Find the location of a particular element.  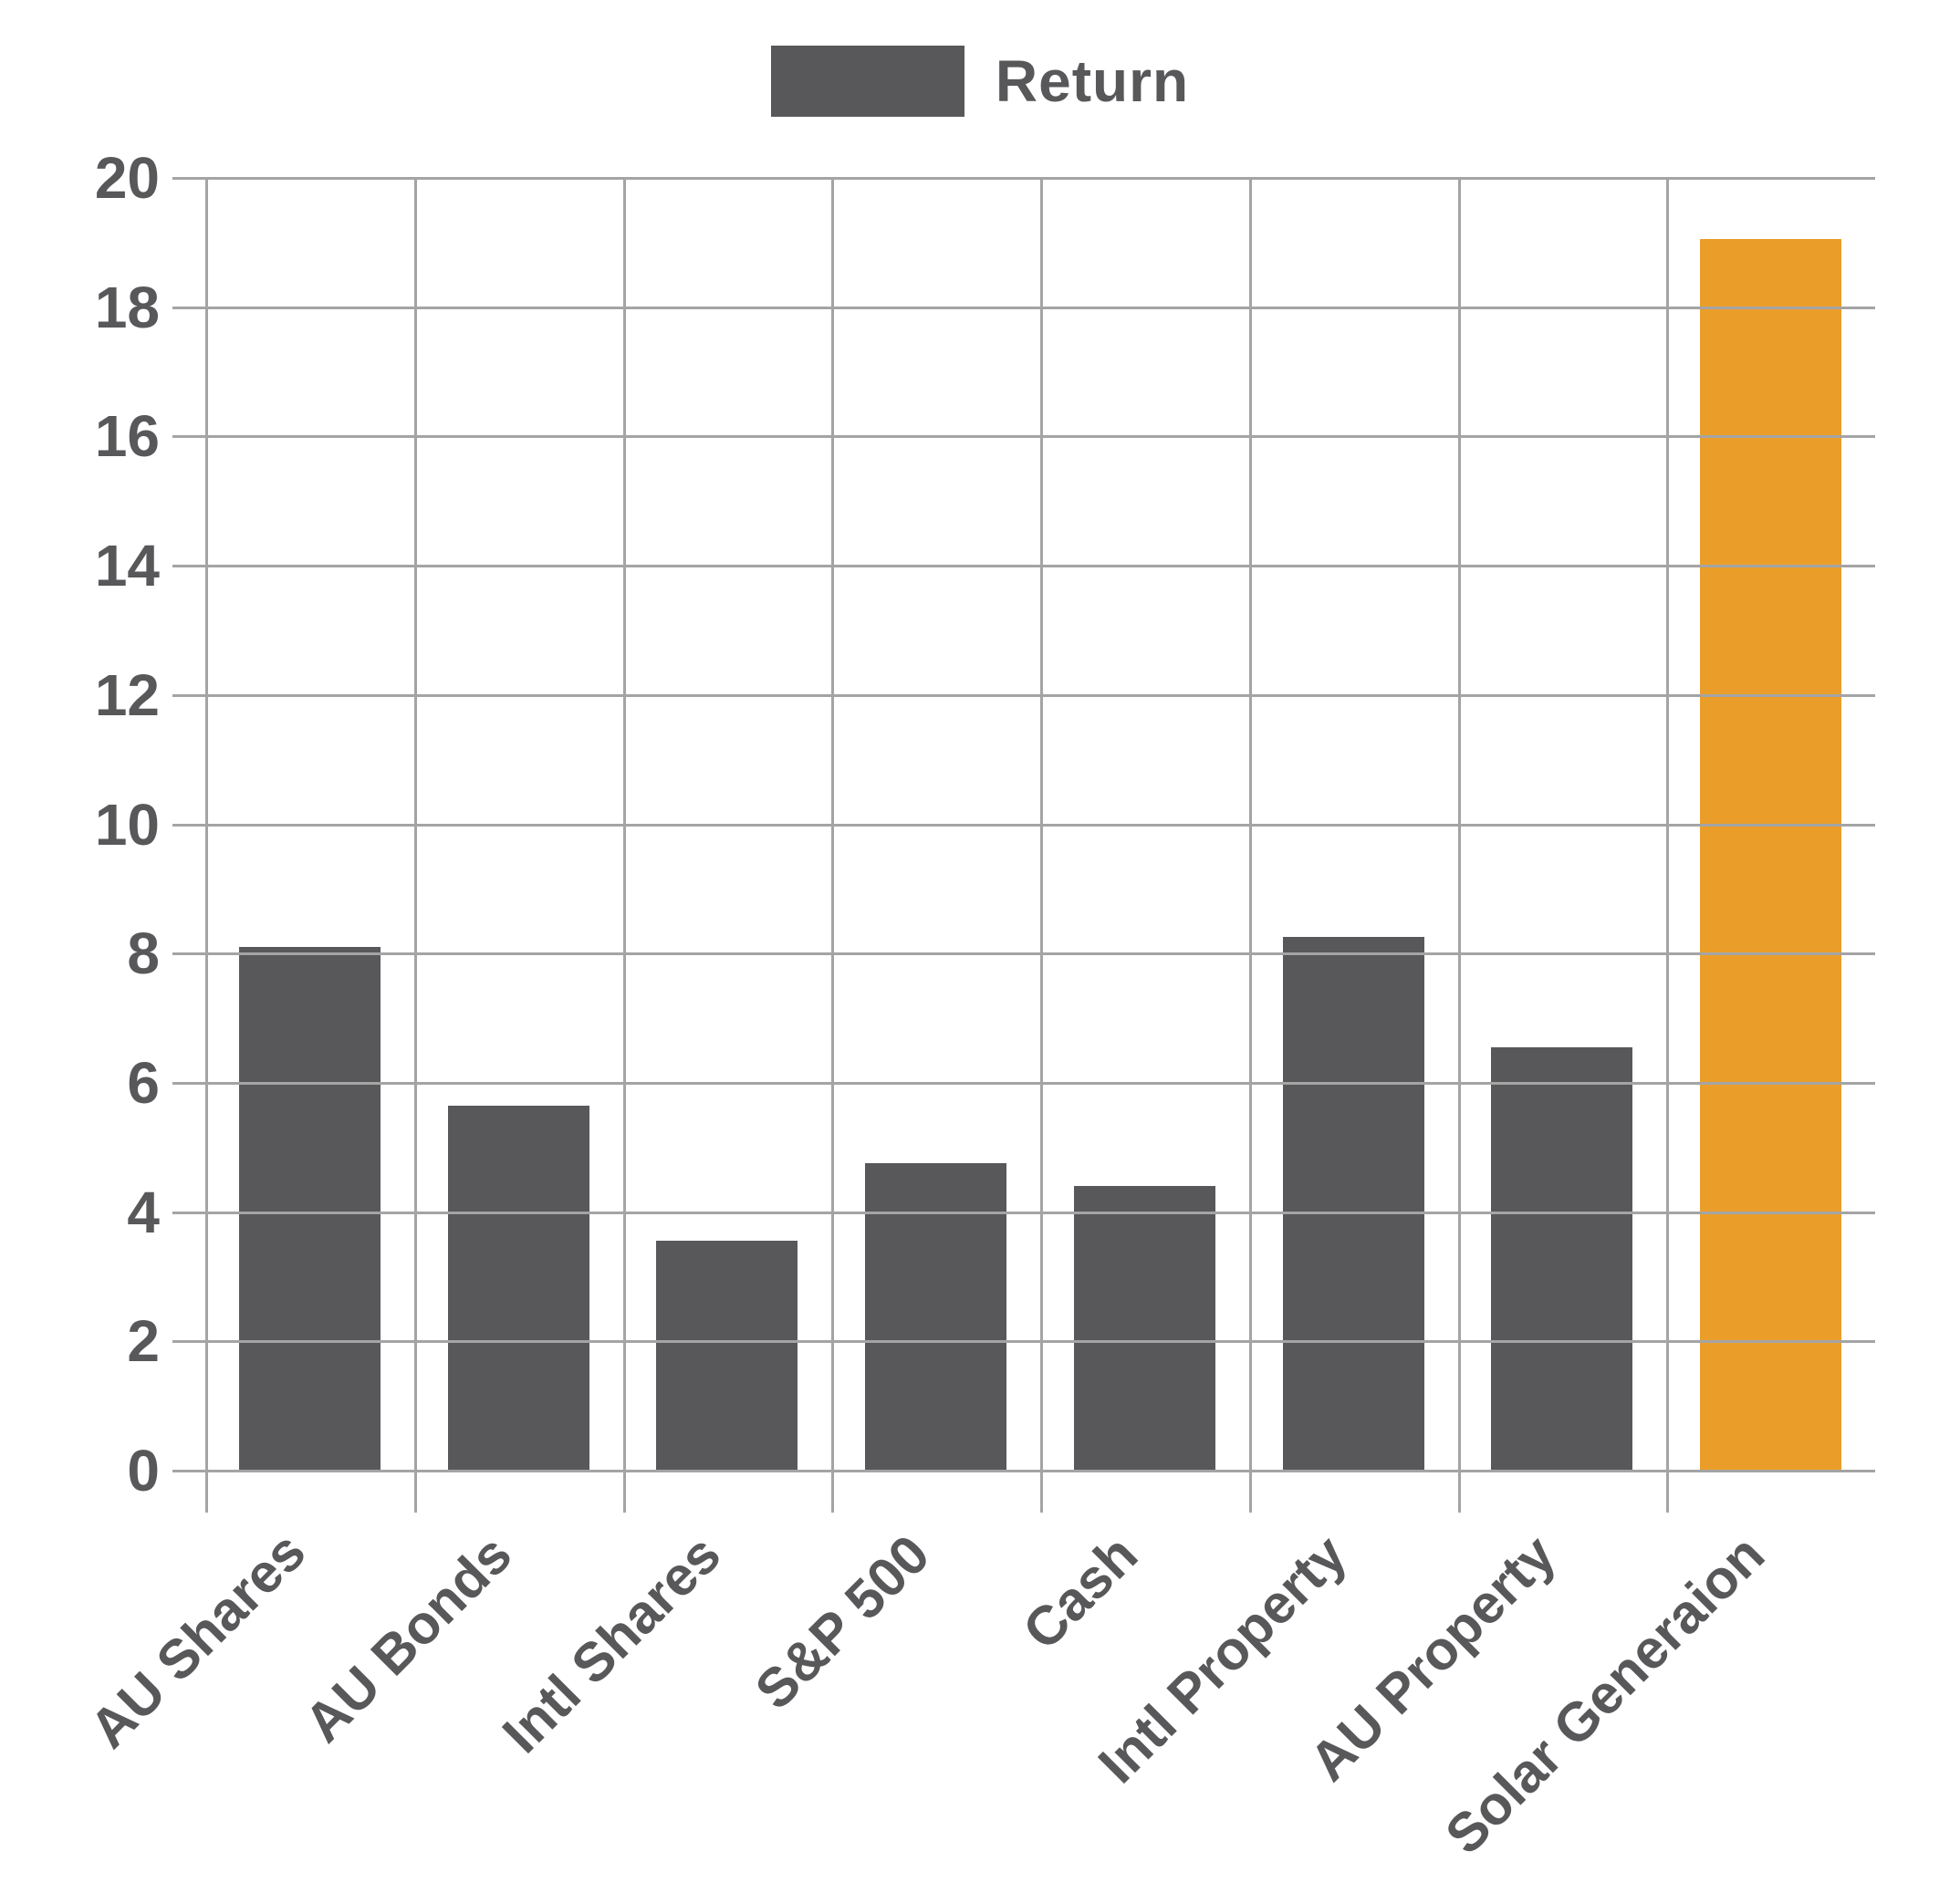

y-tick-label-2: 2 is located at coordinates (144, 1341).